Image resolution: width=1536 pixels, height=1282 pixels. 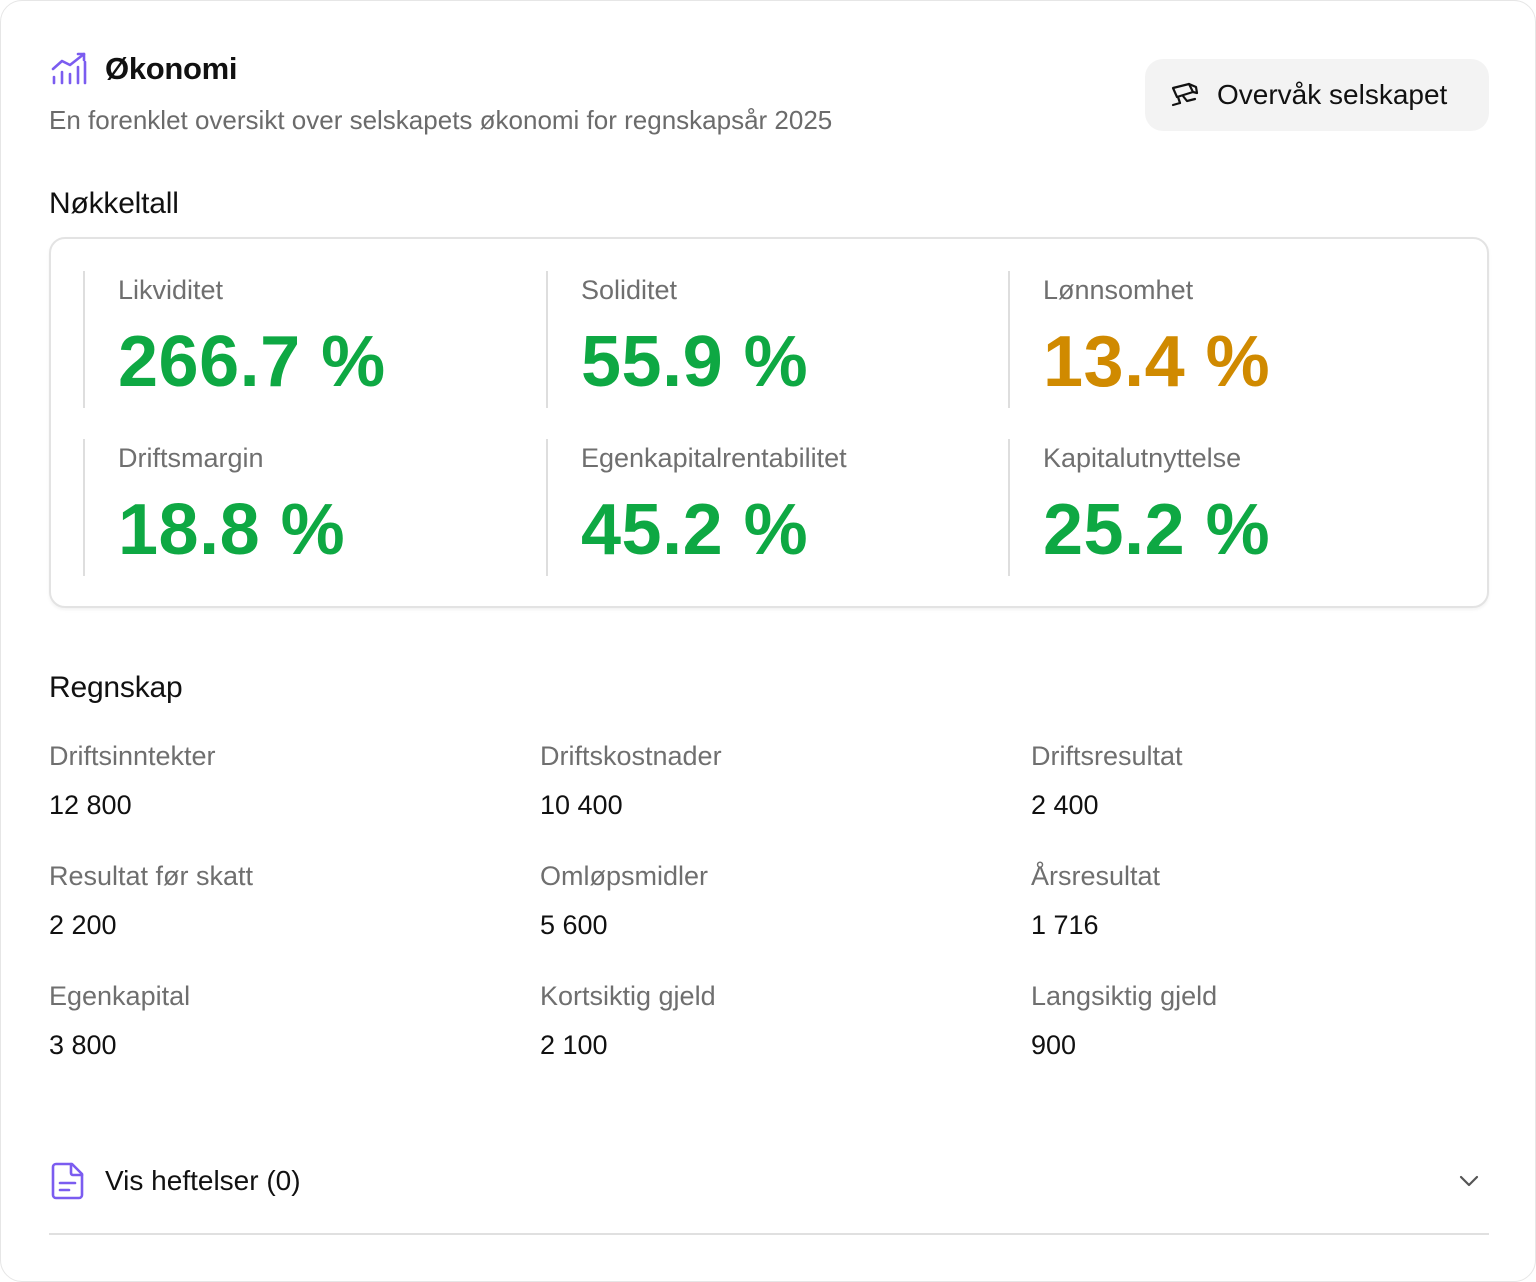 I want to click on kpi-value: 18.8 %, so click(x=232, y=530).